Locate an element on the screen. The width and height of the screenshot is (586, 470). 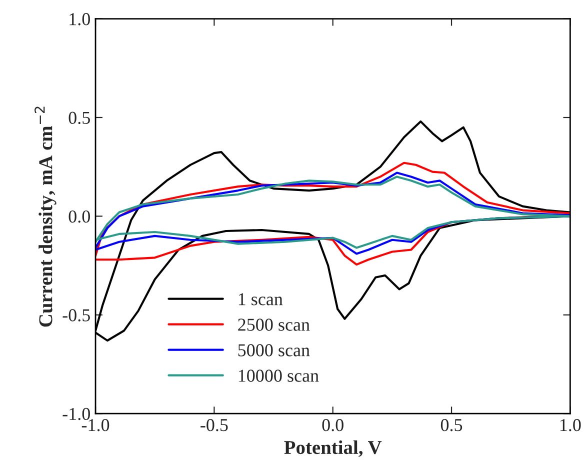
x-tick-label: 0.5 is located at coordinates (451, 425).